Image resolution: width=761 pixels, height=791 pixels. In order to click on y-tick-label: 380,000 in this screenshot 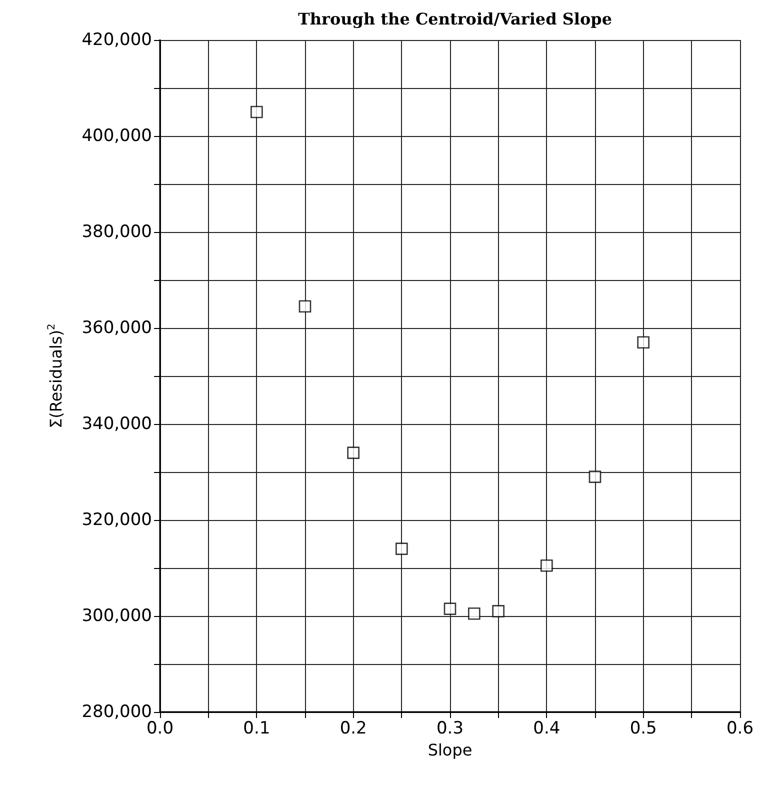, I will do `click(117, 232)`.